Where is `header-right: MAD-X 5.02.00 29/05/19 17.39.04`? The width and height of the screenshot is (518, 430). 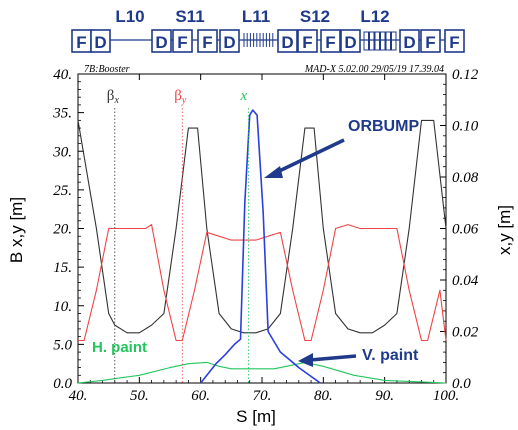 header-right: MAD-X 5.02.00 29/05/19 17.39.04 is located at coordinates (374, 69).